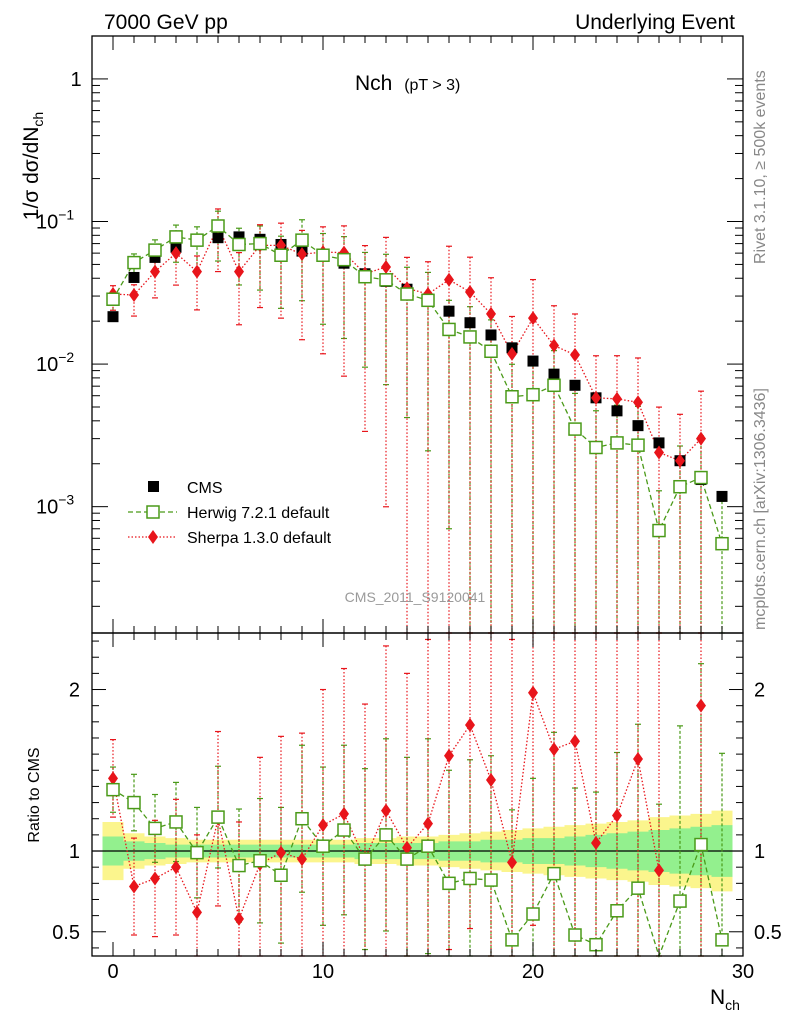 This screenshot has height=1024, width=786. What do you see at coordinates (407, 83) in the screenshot?
I see `chart-title: Nch (pT > 3)` at bounding box center [407, 83].